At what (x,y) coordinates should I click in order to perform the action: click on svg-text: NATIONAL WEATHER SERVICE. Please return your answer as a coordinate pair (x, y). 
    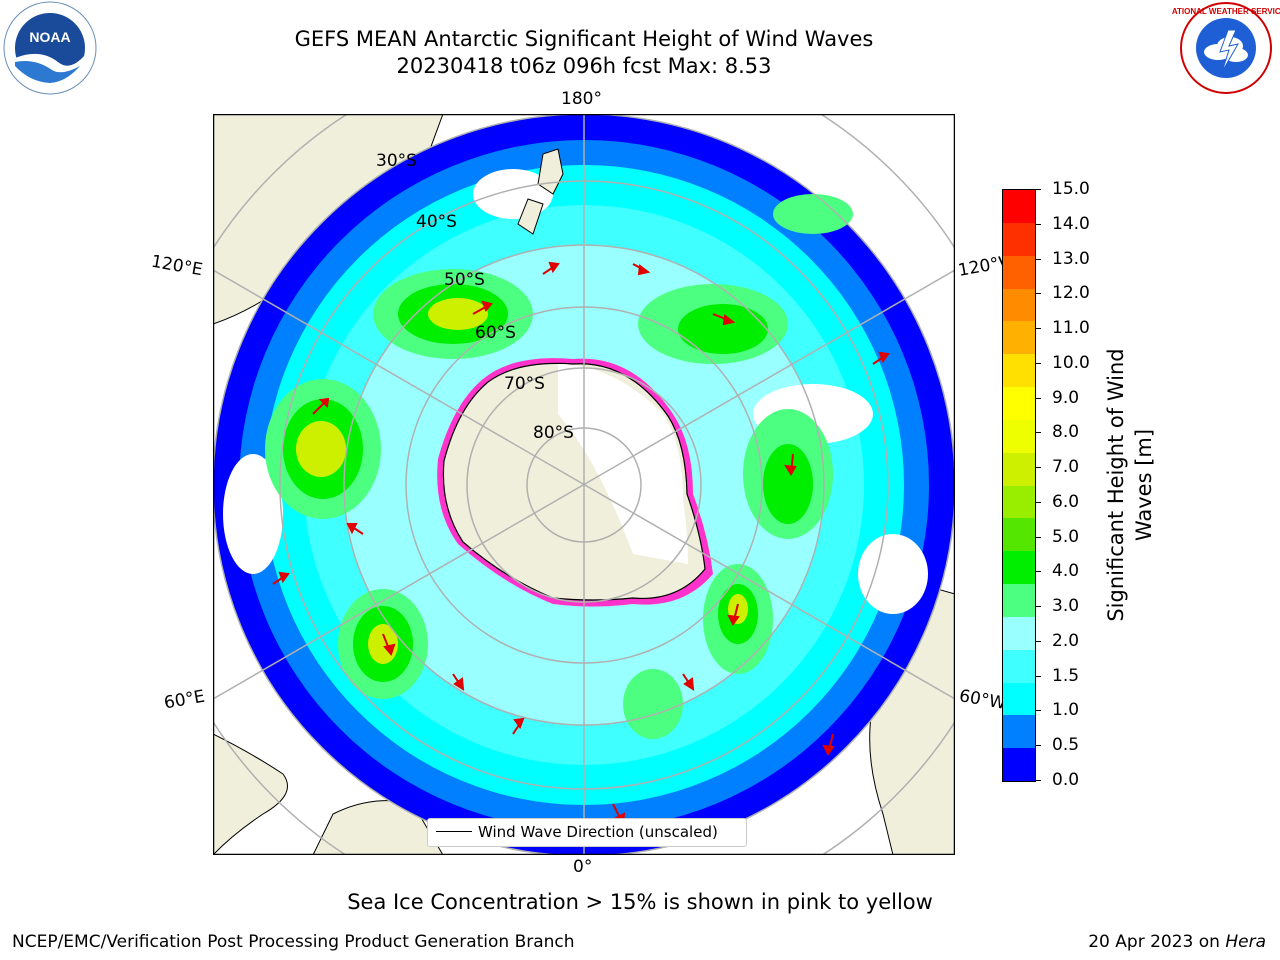
    Looking at the image, I should click on (1226, 11).